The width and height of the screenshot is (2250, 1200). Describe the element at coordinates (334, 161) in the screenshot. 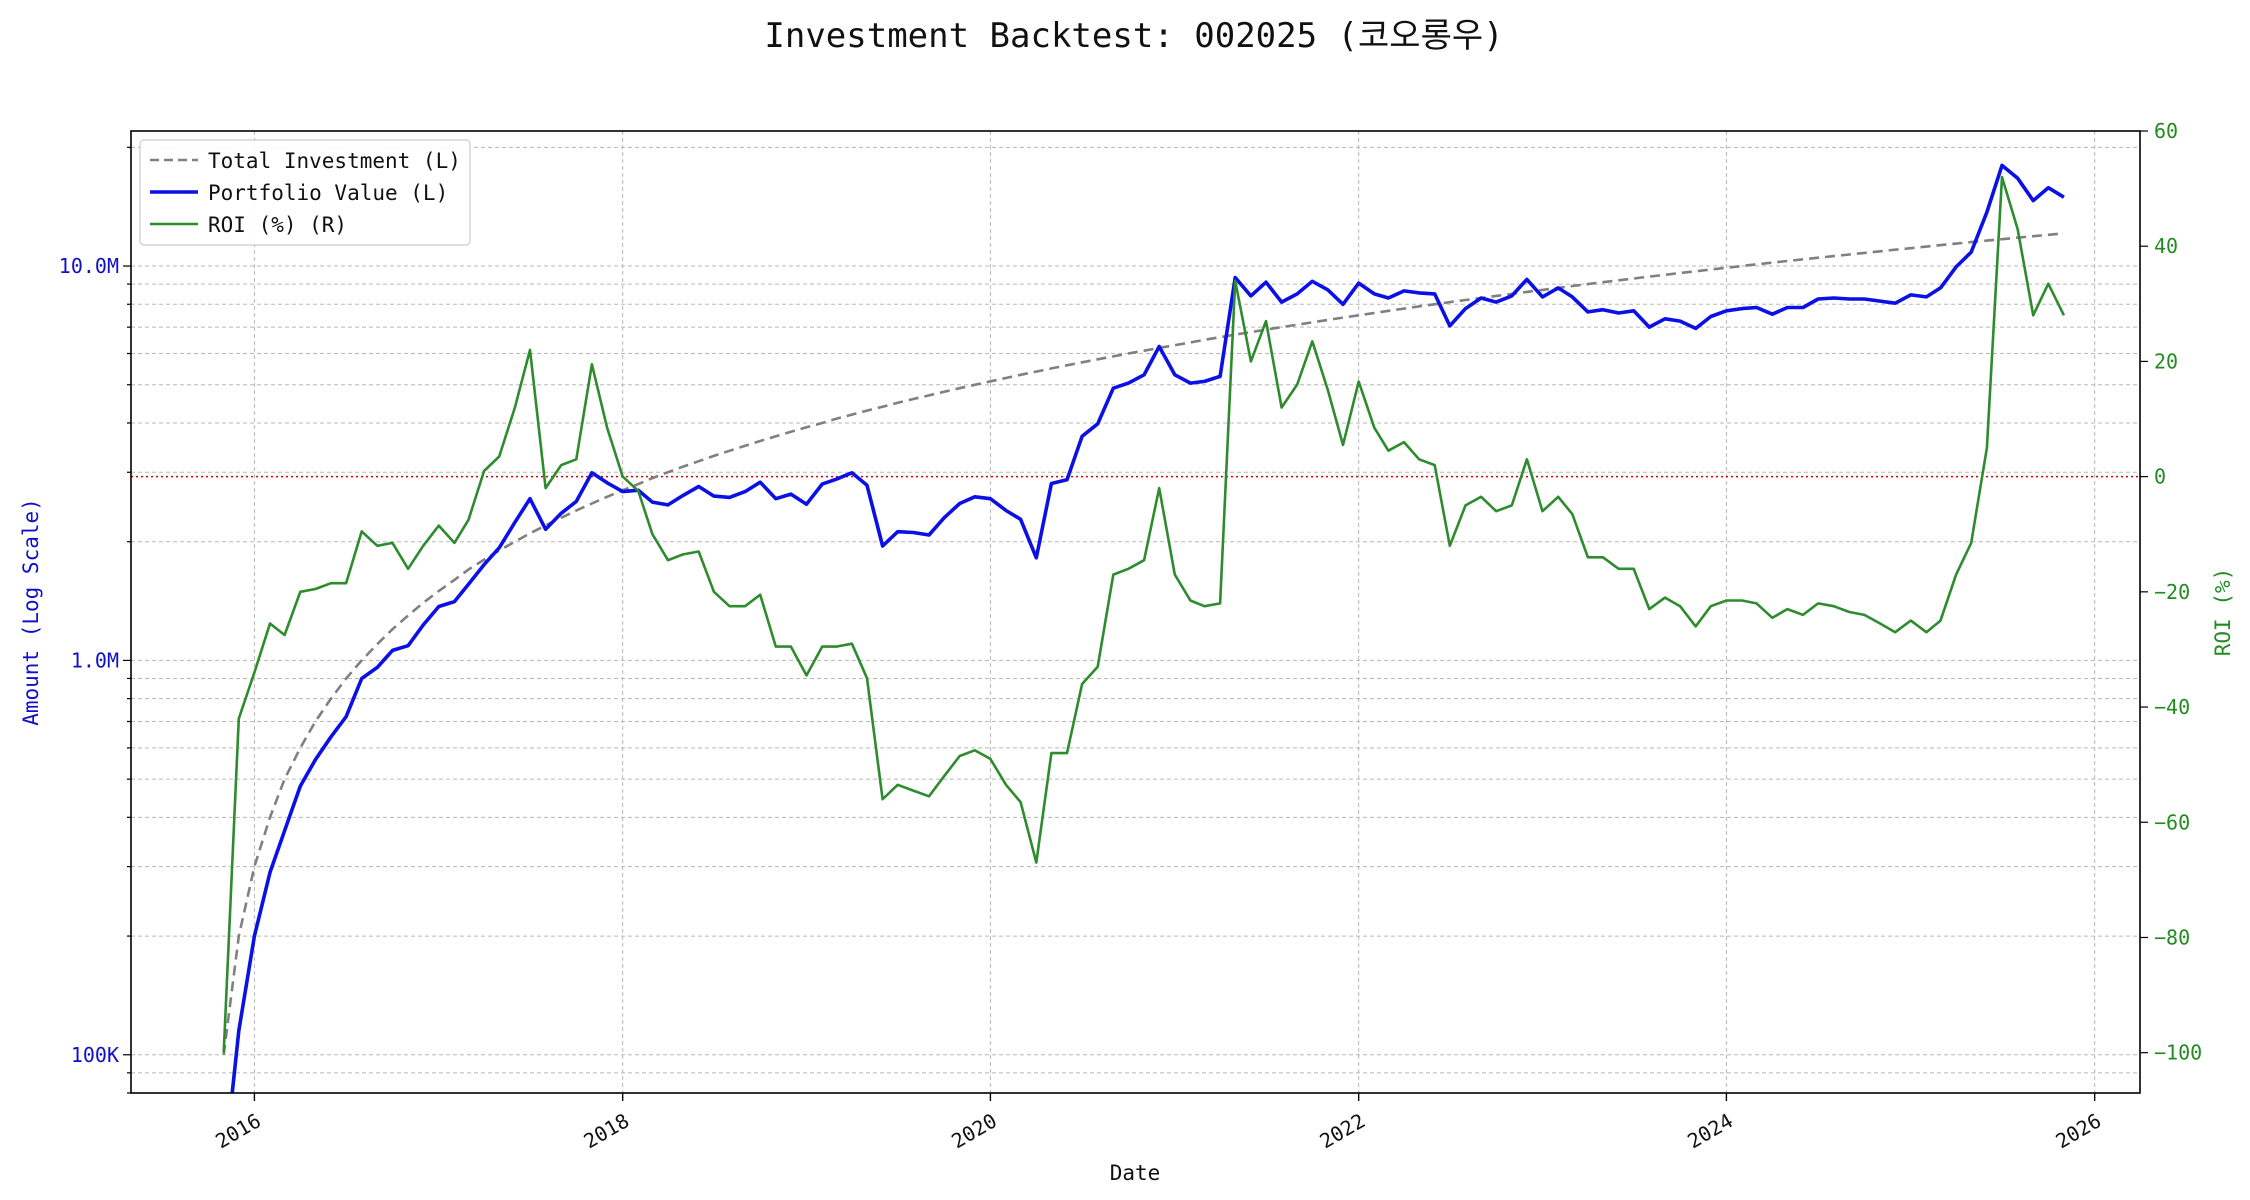

I see `legend-label-total-investment: Total Investment (L)` at that location.